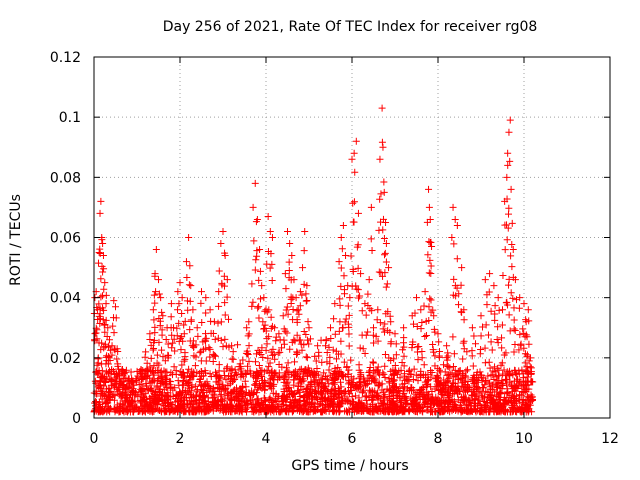 The height and width of the screenshot is (480, 640). Describe the element at coordinates (524, 439) in the screenshot. I see `x-tick-label: 10` at that location.